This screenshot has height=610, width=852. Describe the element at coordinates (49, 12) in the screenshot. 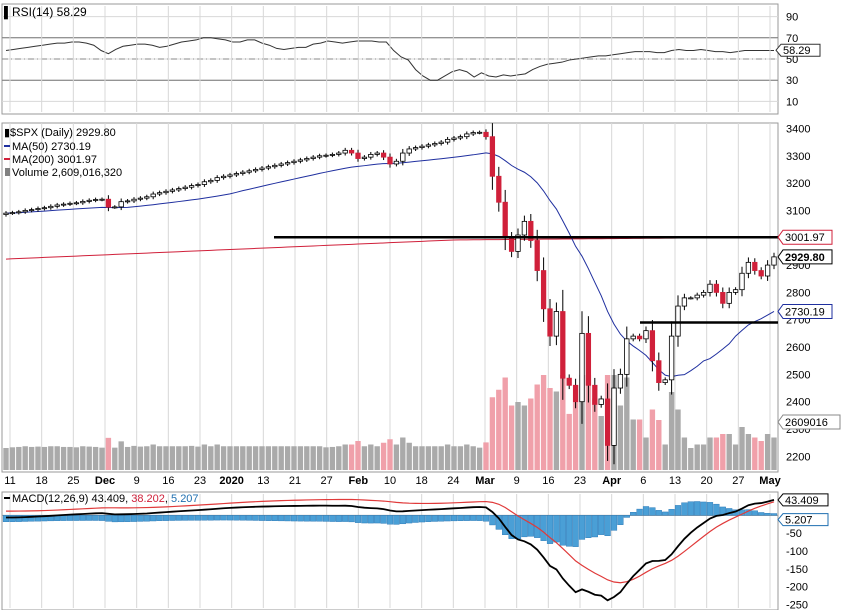

I see `rsi-legend-text: RSI(14) 58.29` at that location.